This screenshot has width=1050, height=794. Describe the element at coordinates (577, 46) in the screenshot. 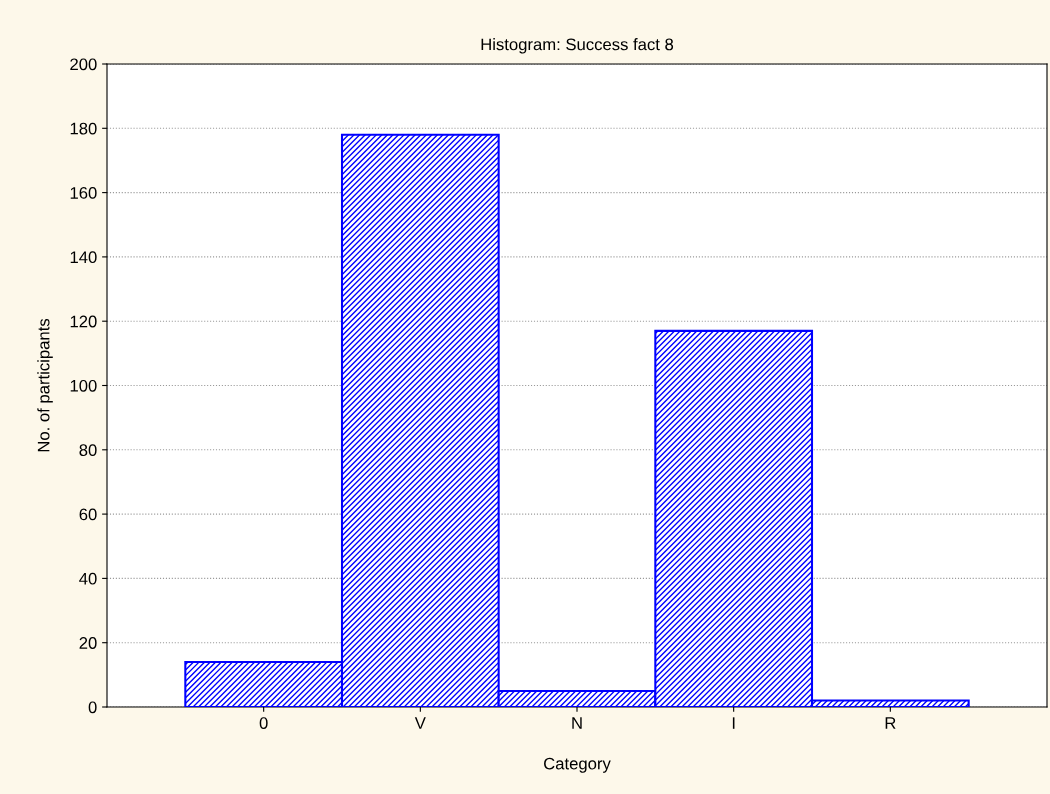

I see `chart-title: Histogram: Success fact 8` at that location.